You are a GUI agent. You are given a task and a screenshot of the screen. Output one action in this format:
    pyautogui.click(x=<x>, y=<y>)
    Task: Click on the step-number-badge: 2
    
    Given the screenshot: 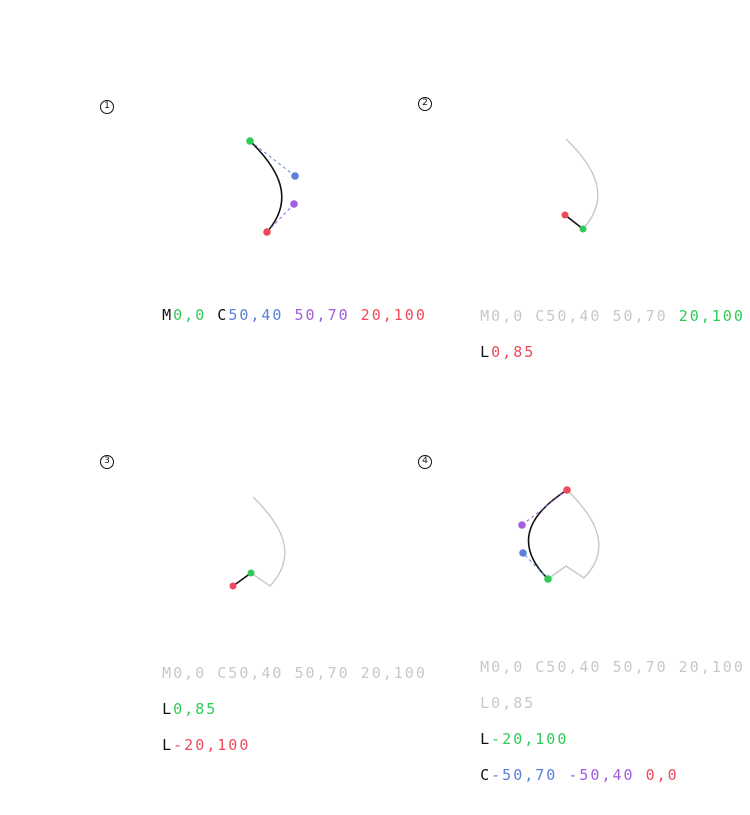 What is the action you would take?
    pyautogui.click(x=425, y=104)
    